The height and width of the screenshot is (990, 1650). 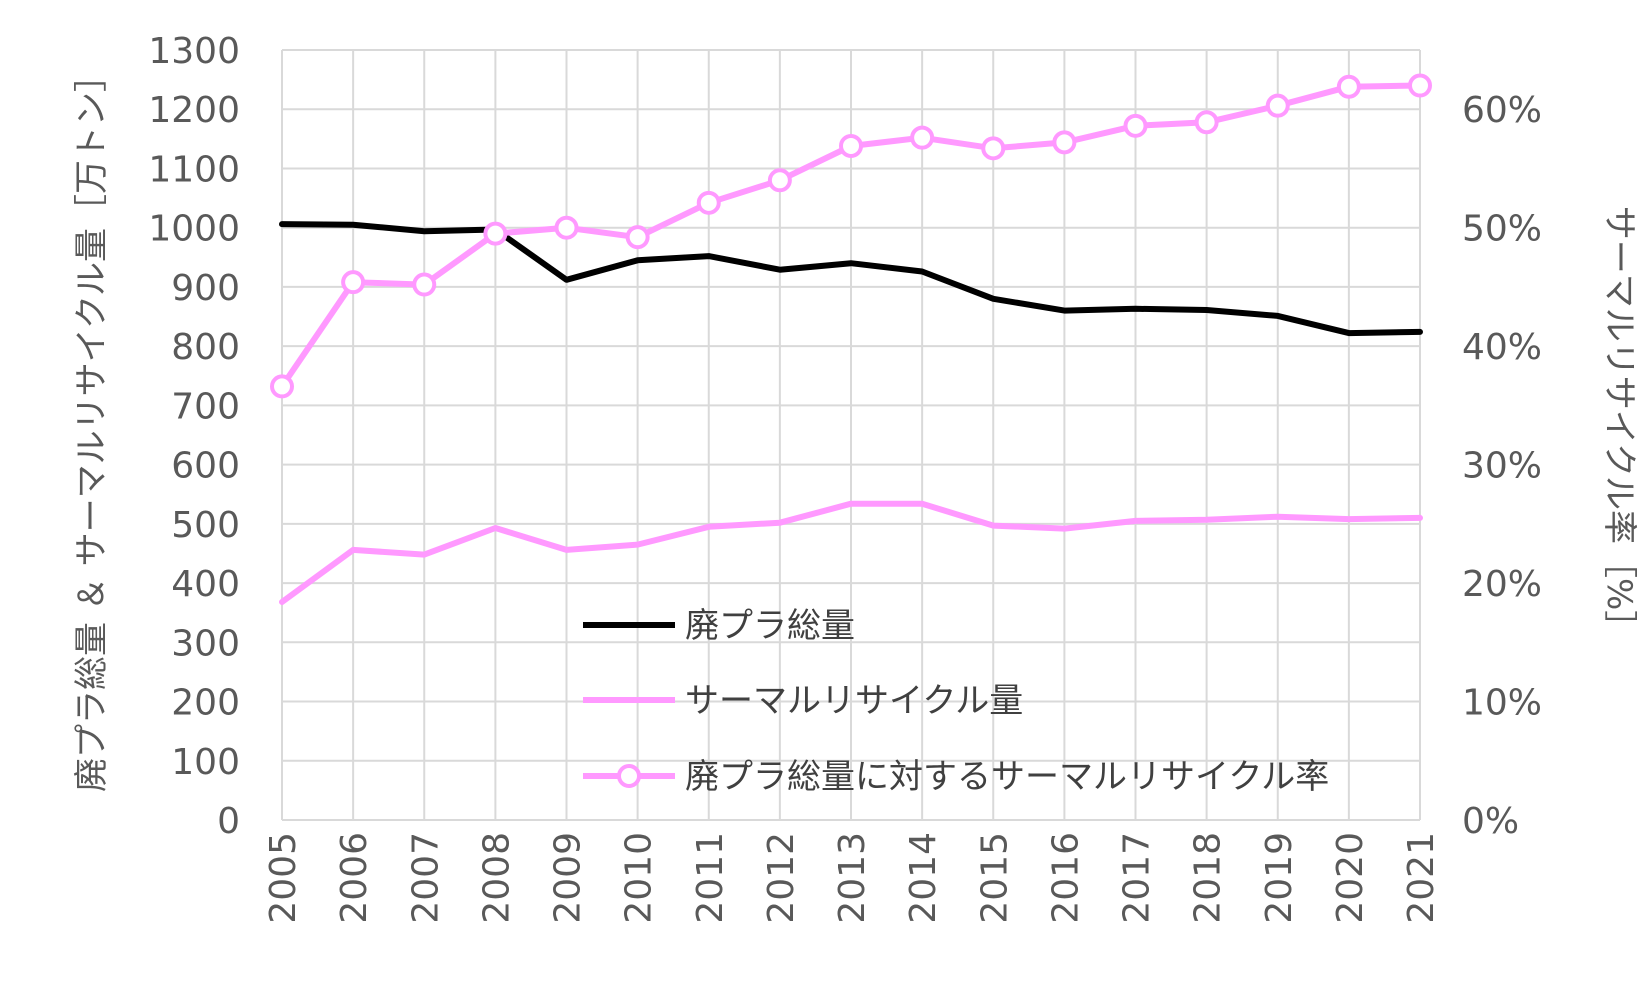 I want to click on legend-item-total: 廃プラ総量, so click(x=719, y=626).